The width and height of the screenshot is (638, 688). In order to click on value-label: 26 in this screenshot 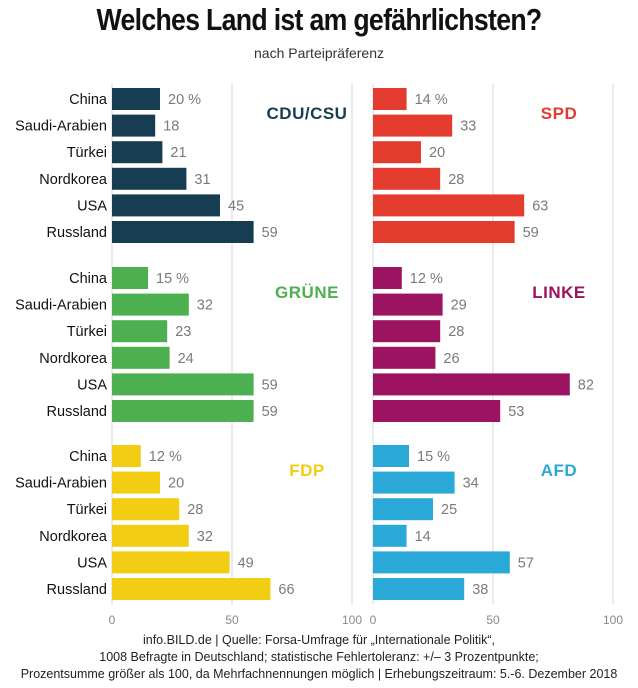, I will do `click(451, 359)`.